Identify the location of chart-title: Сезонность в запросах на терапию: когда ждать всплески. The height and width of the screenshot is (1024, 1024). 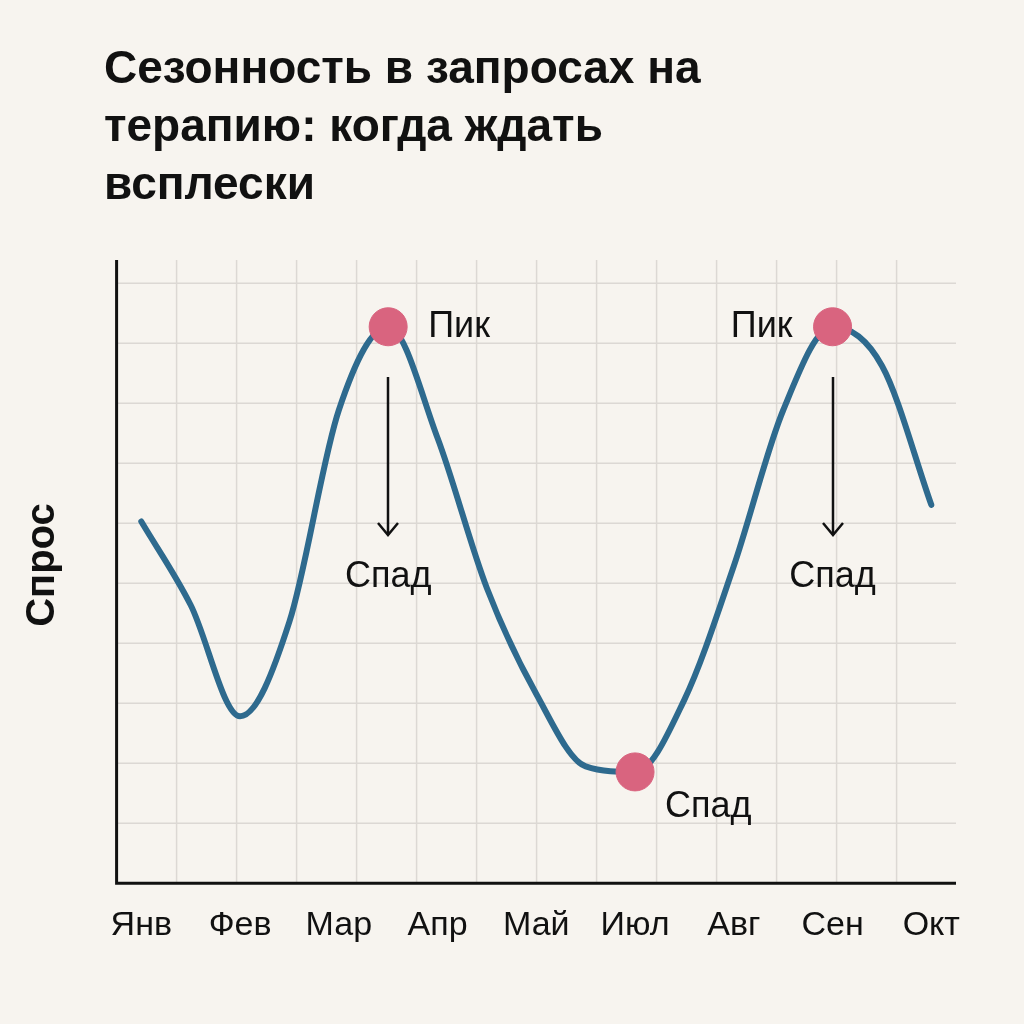
(403, 125).